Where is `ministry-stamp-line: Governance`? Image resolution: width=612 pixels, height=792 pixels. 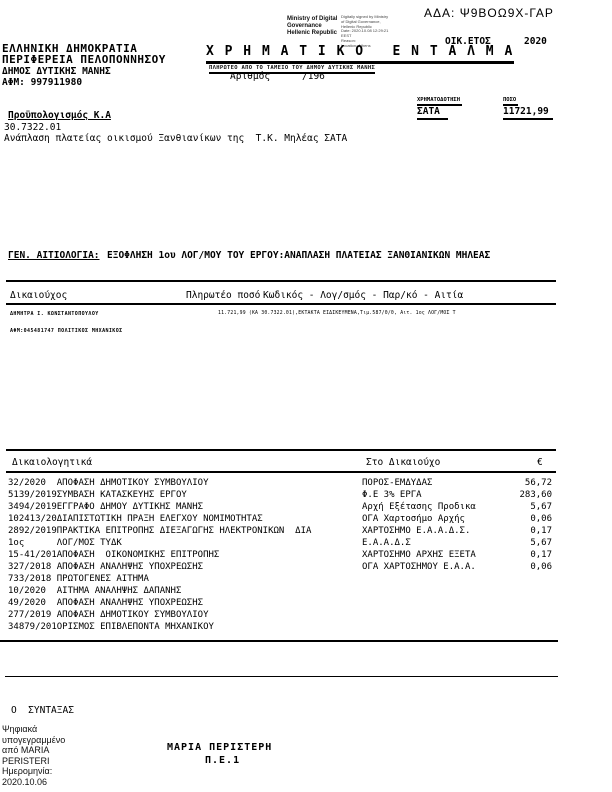
ministry-stamp-line: Governance is located at coordinates (304, 26).